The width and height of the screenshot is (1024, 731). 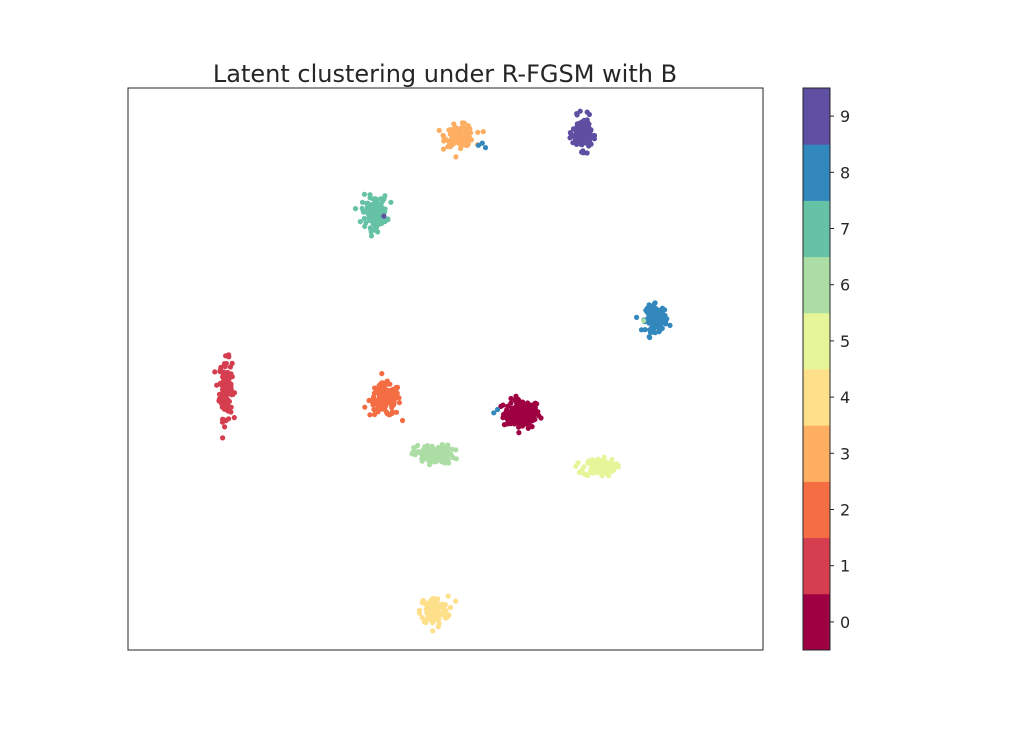 I want to click on colorbar-tick-label: 5, so click(x=845, y=341).